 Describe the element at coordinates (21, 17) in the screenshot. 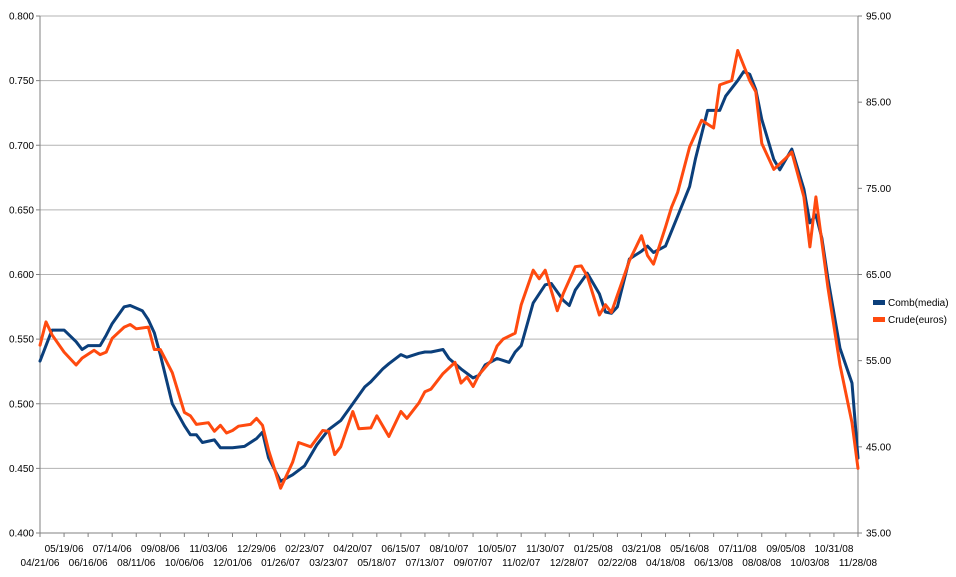

I see `y-tick-label: 0.800` at that location.